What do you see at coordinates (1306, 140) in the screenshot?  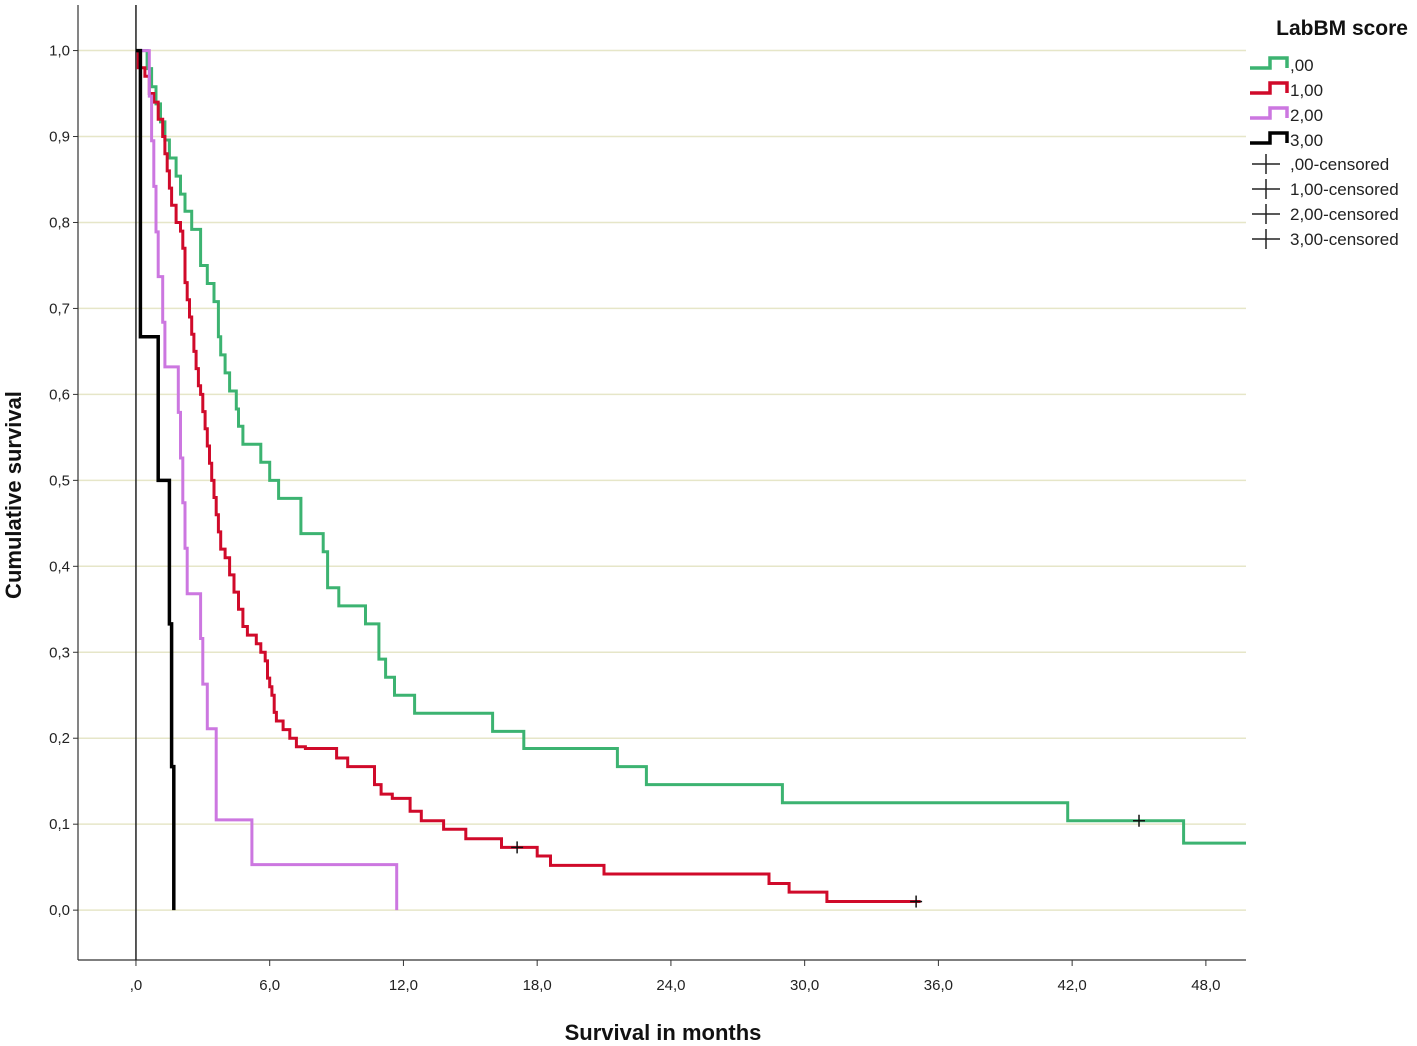 I see `legend-label: 3,00` at bounding box center [1306, 140].